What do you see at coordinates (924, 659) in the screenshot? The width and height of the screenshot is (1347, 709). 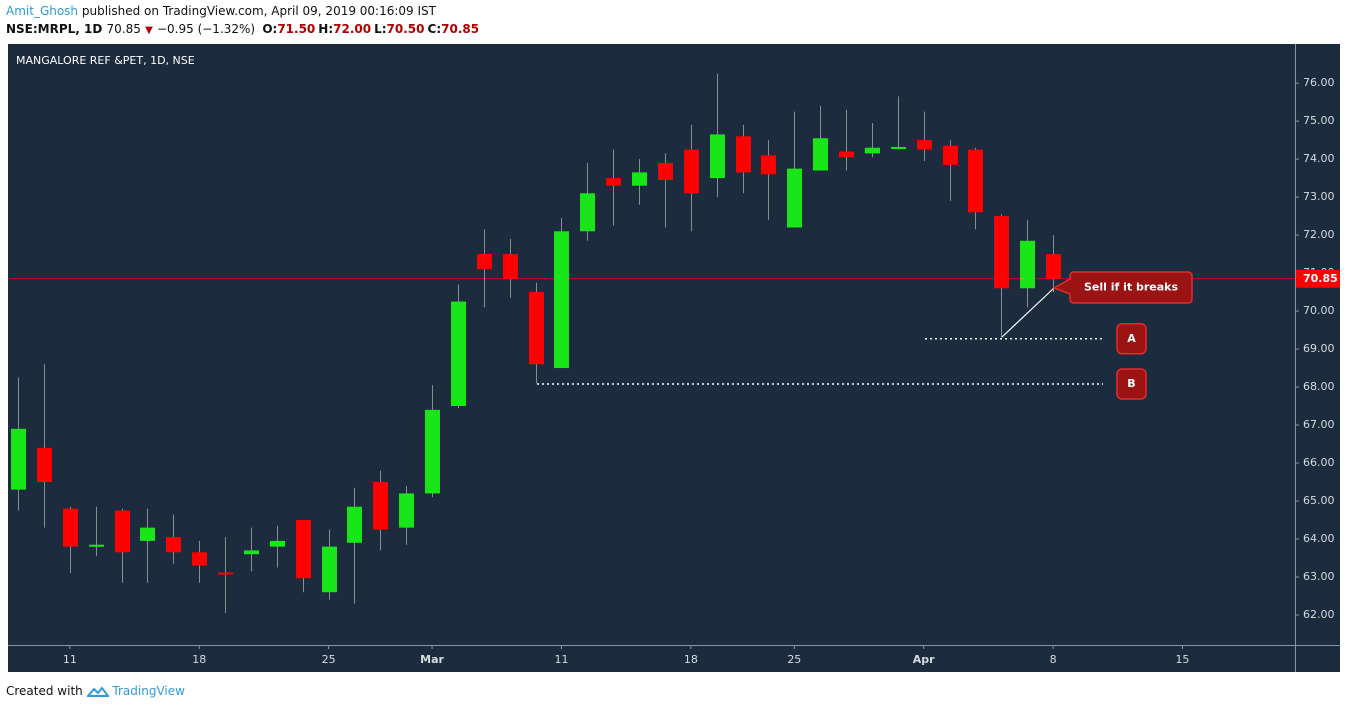 I see `x-tick-label: Apr` at bounding box center [924, 659].